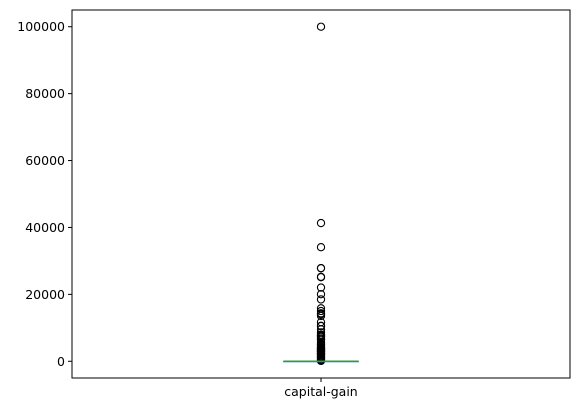  I want to click on x-axis: capital-gain, so click(321, 388).